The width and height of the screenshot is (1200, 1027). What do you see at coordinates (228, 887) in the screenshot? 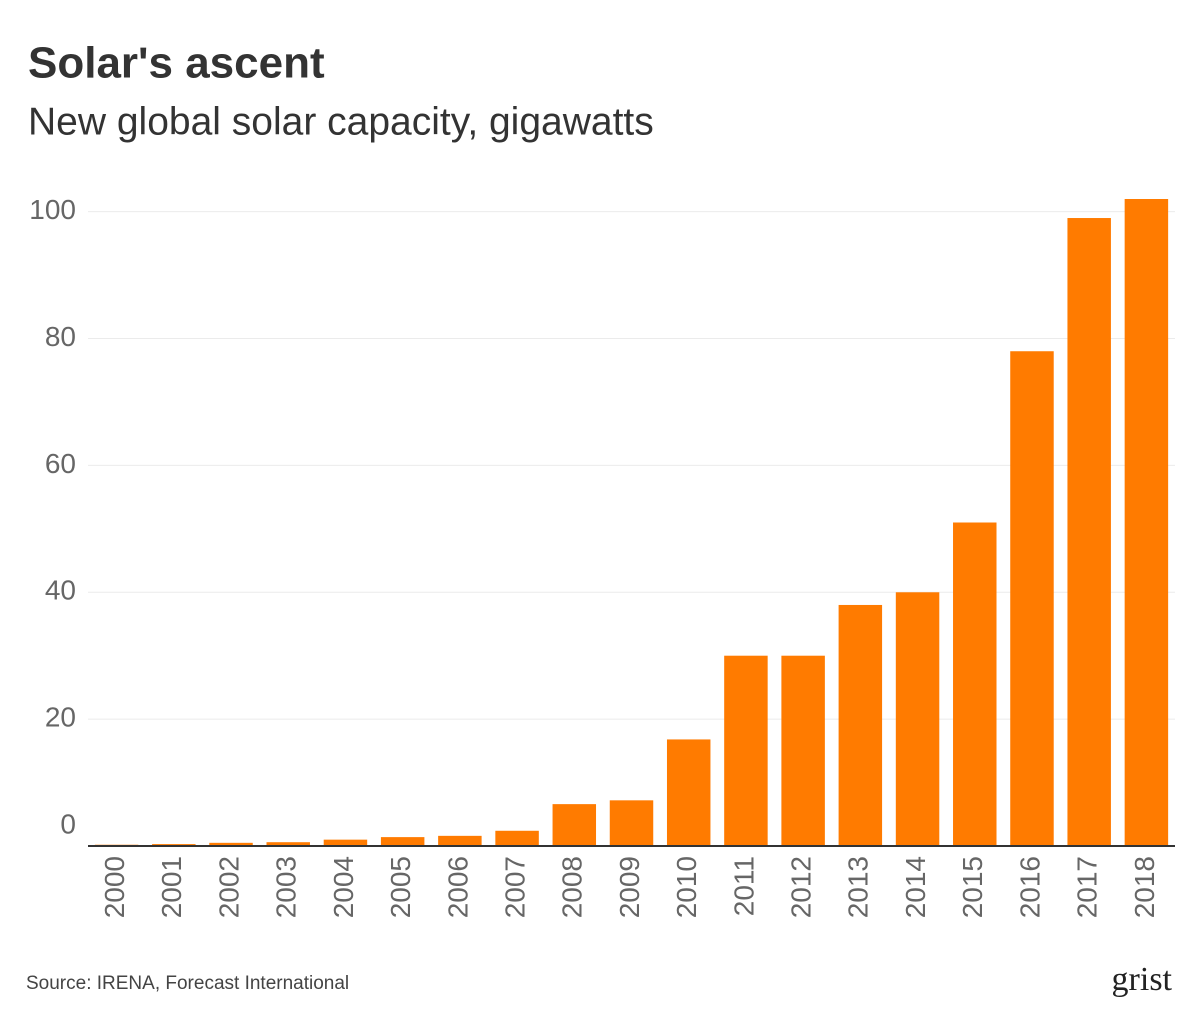
I see `x-tick-label: 2002` at bounding box center [228, 887].